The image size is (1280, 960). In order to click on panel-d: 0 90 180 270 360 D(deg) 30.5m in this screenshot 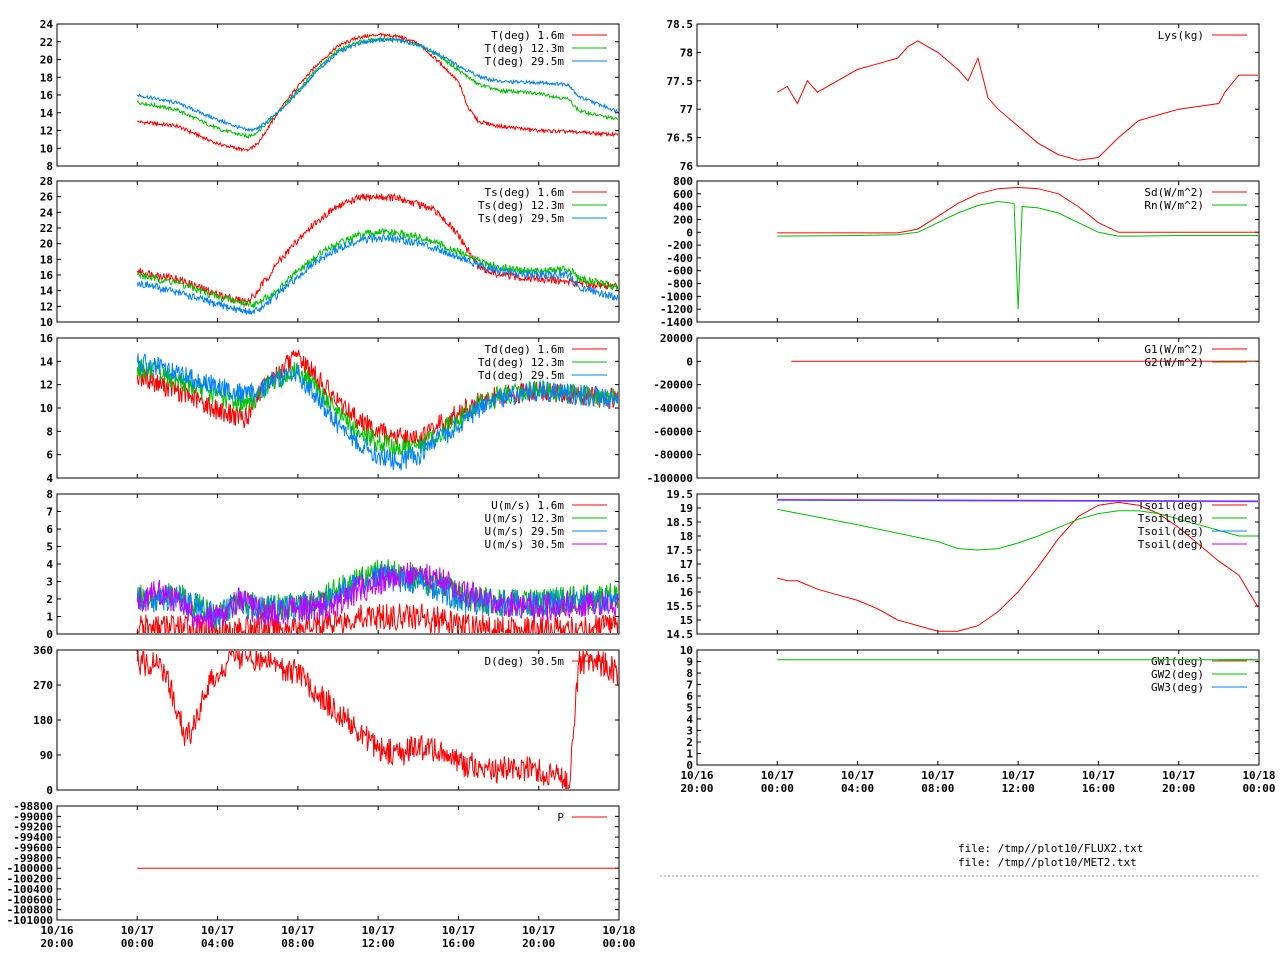, I will do `click(326, 720)`.